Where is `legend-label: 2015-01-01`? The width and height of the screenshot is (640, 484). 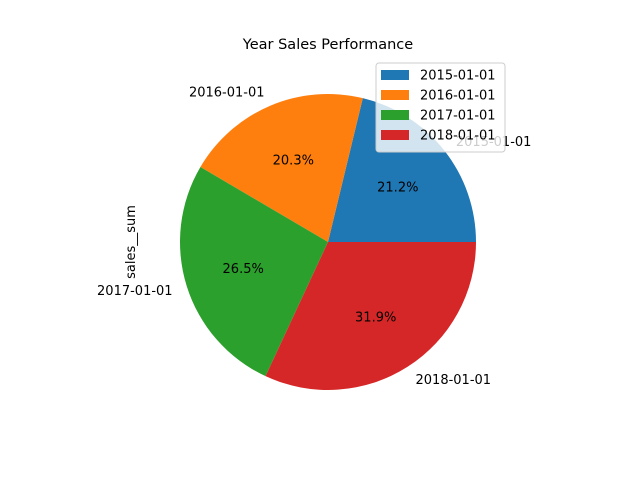 legend-label: 2015-01-01 is located at coordinates (458, 76).